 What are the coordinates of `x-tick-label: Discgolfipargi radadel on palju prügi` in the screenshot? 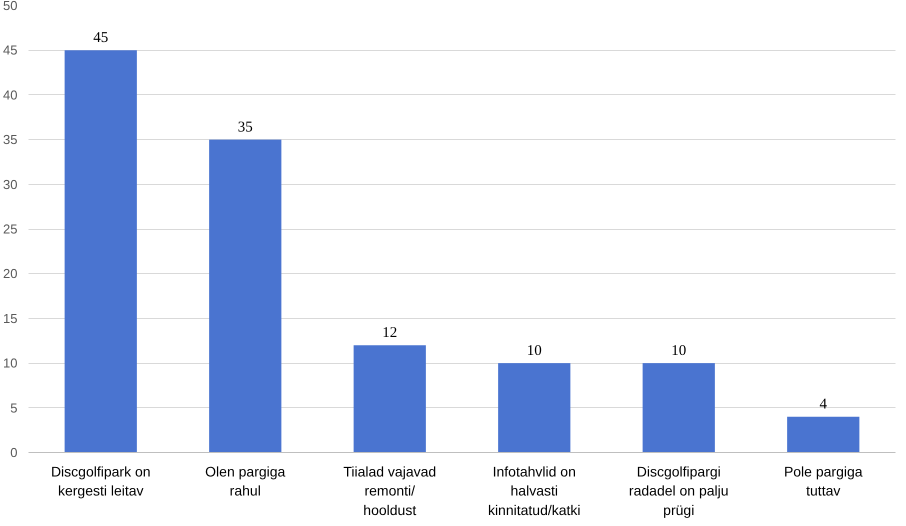 It's located at (678, 491).